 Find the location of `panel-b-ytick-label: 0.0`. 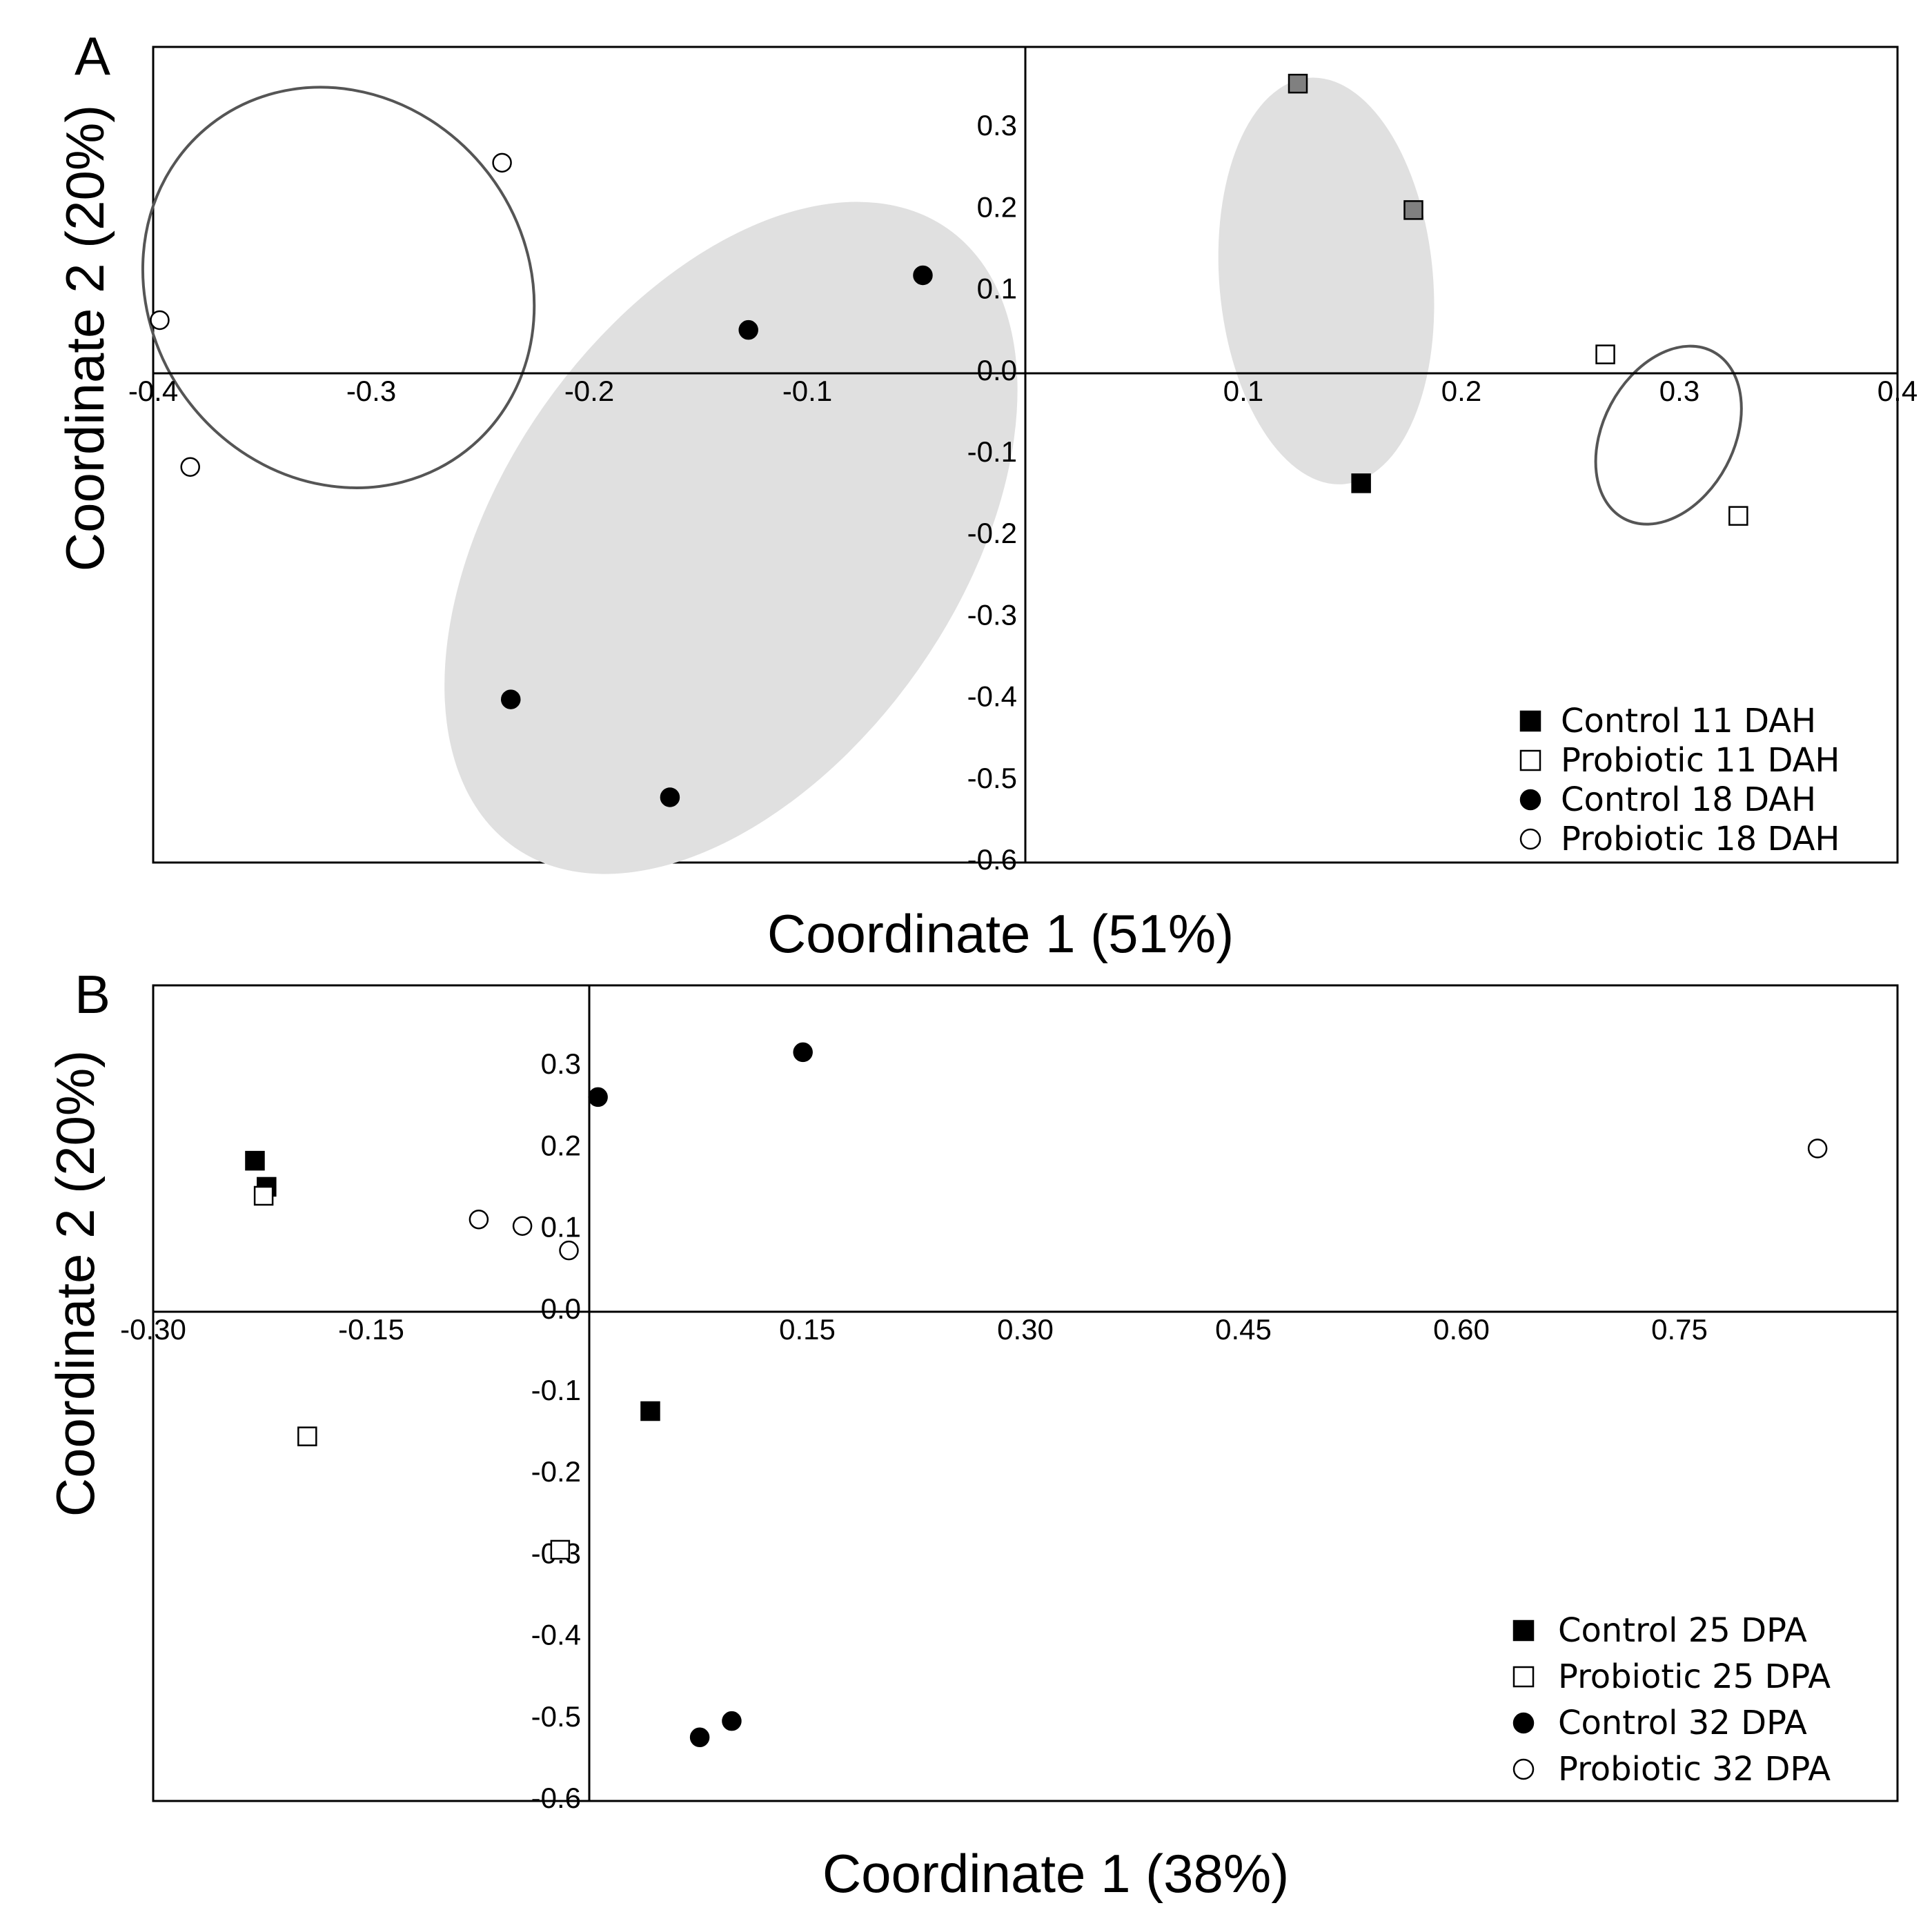

panel-b-ytick-label: 0.0 is located at coordinates (561, 1308).